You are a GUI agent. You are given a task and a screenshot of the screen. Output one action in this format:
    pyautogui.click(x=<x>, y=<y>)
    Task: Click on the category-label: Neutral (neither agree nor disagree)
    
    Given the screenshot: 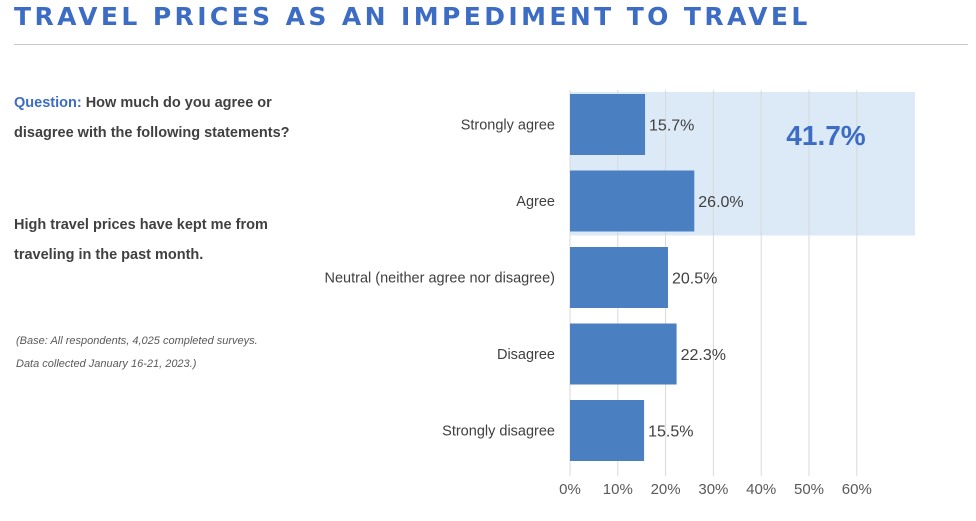 What is the action you would take?
    pyautogui.click(x=439, y=279)
    